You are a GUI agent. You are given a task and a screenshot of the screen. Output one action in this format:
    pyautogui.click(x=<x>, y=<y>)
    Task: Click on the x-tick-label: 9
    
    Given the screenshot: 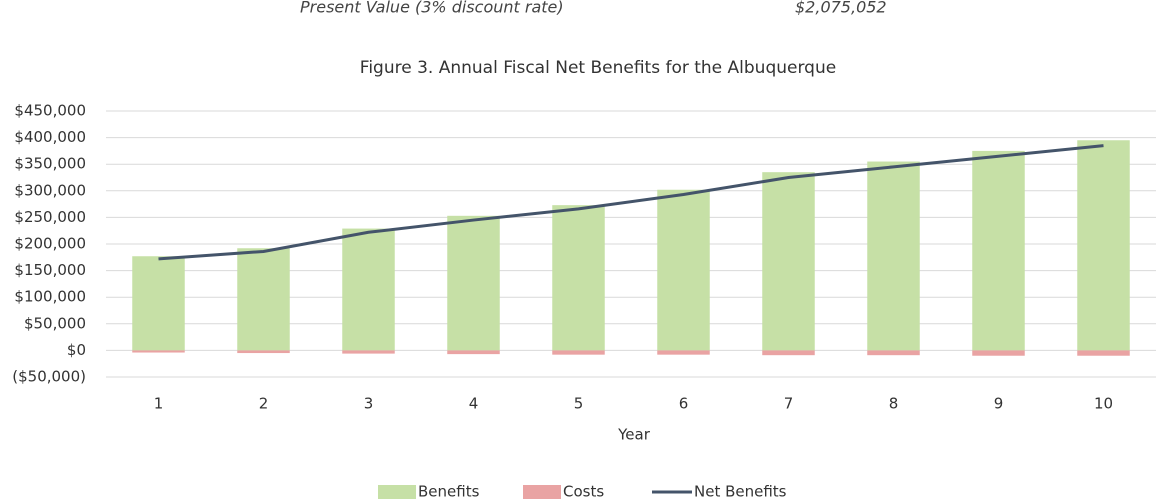 What is the action you would take?
    pyautogui.click(x=999, y=404)
    